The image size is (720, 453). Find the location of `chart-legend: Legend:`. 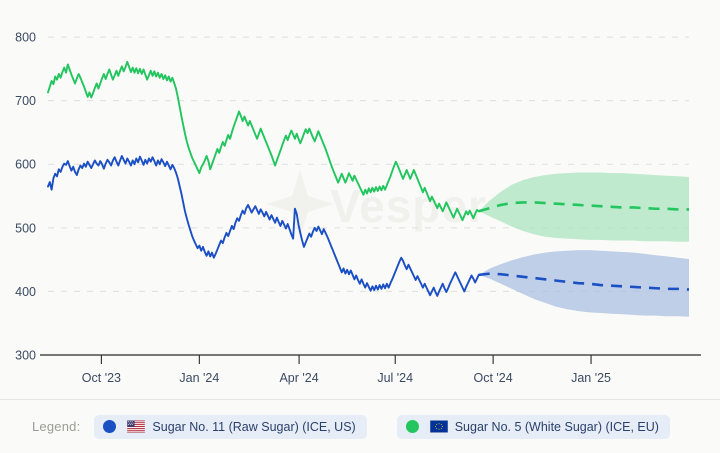

chart-legend: Legend: is located at coordinates (360, 426).